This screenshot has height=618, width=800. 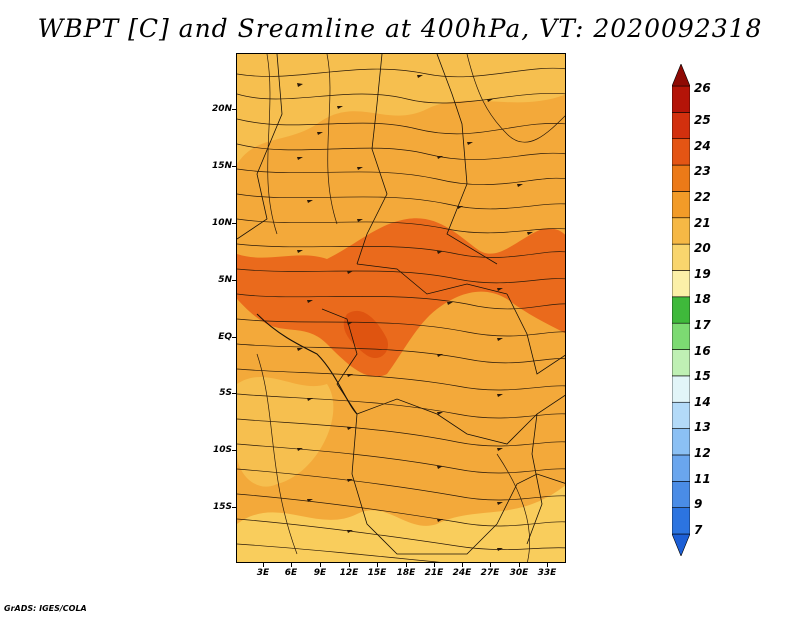 What do you see at coordinates (434, 573) in the screenshot?
I see `lon-label-21e: 21E` at bounding box center [434, 573].